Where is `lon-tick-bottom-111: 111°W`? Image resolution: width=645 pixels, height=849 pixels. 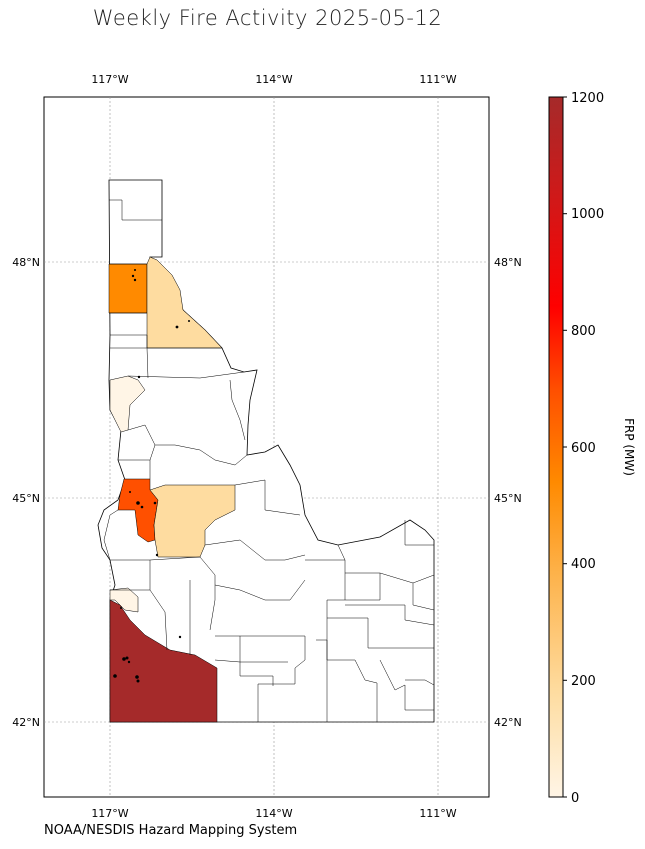 lon-tick-bottom-111: 111°W is located at coordinates (437, 813).